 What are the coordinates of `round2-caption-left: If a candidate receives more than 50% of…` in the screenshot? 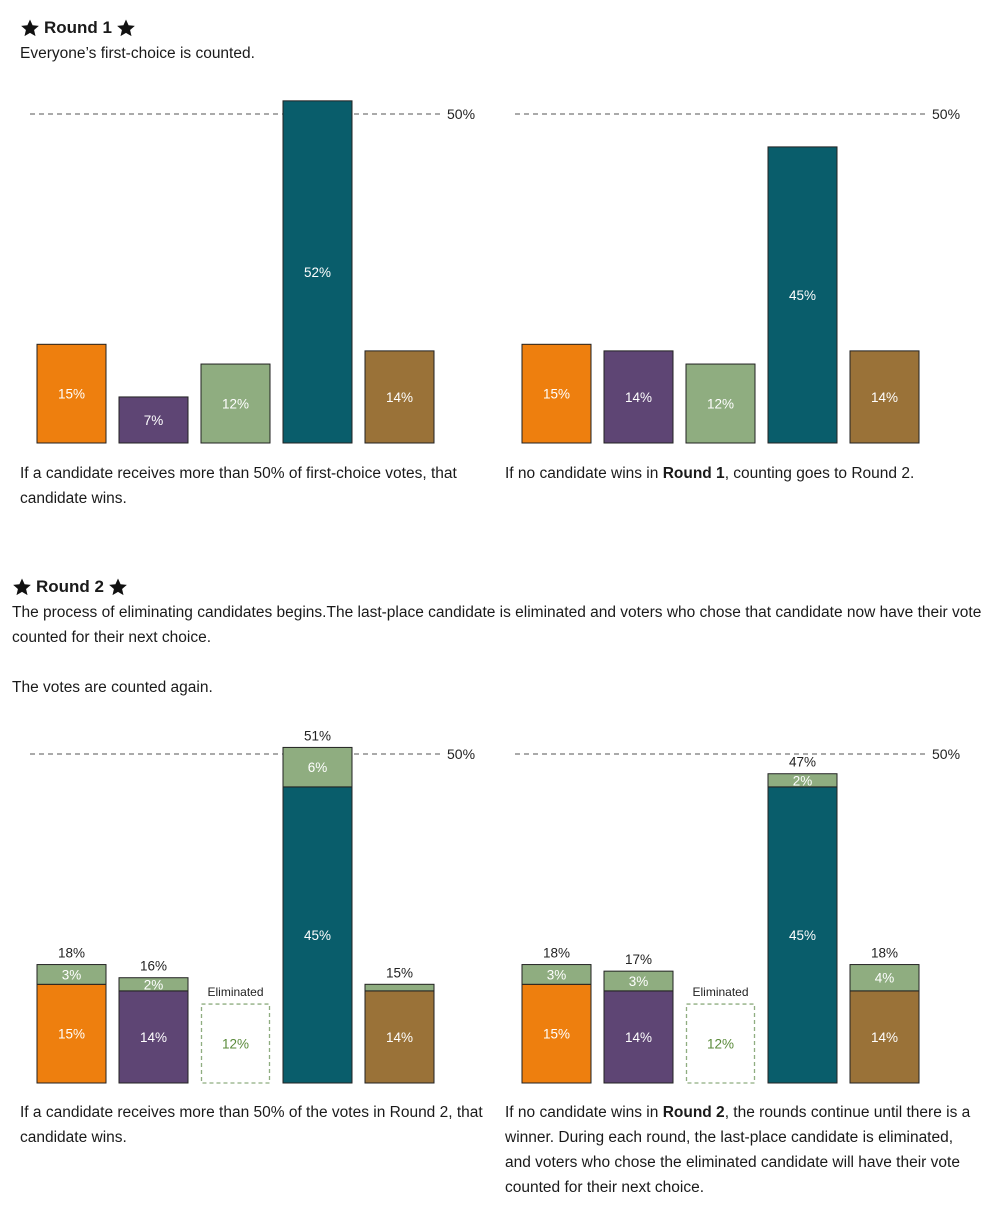 It's located at (251, 1125).